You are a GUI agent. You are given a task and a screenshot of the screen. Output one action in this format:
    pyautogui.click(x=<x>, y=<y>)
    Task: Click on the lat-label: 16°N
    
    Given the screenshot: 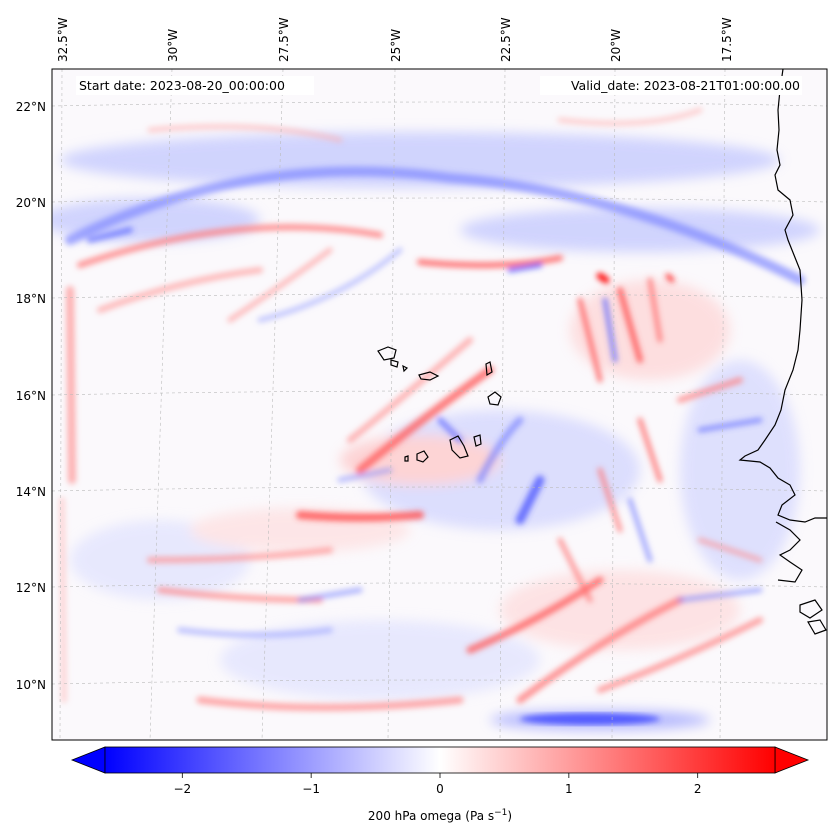 What is the action you would take?
    pyautogui.click(x=31, y=396)
    